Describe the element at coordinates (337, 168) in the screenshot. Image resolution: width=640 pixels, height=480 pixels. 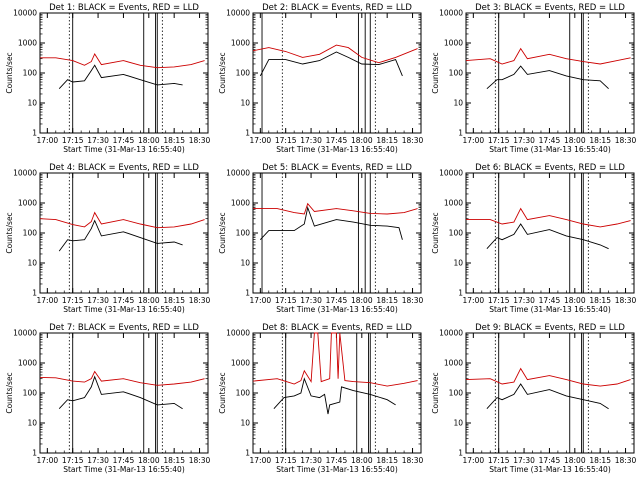
I see `panel-title: Det 5: BLACK = Events, RED = LLD` at that location.